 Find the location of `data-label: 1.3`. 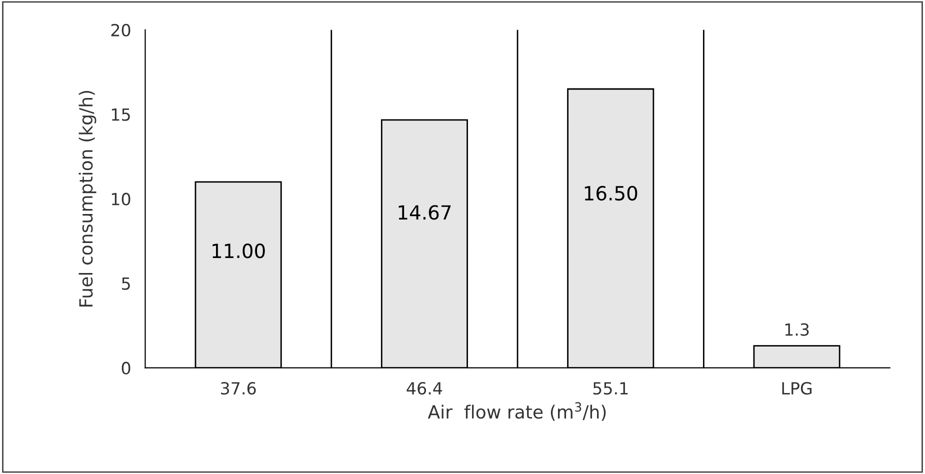

data-label: 1.3 is located at coordinates (797, 329).